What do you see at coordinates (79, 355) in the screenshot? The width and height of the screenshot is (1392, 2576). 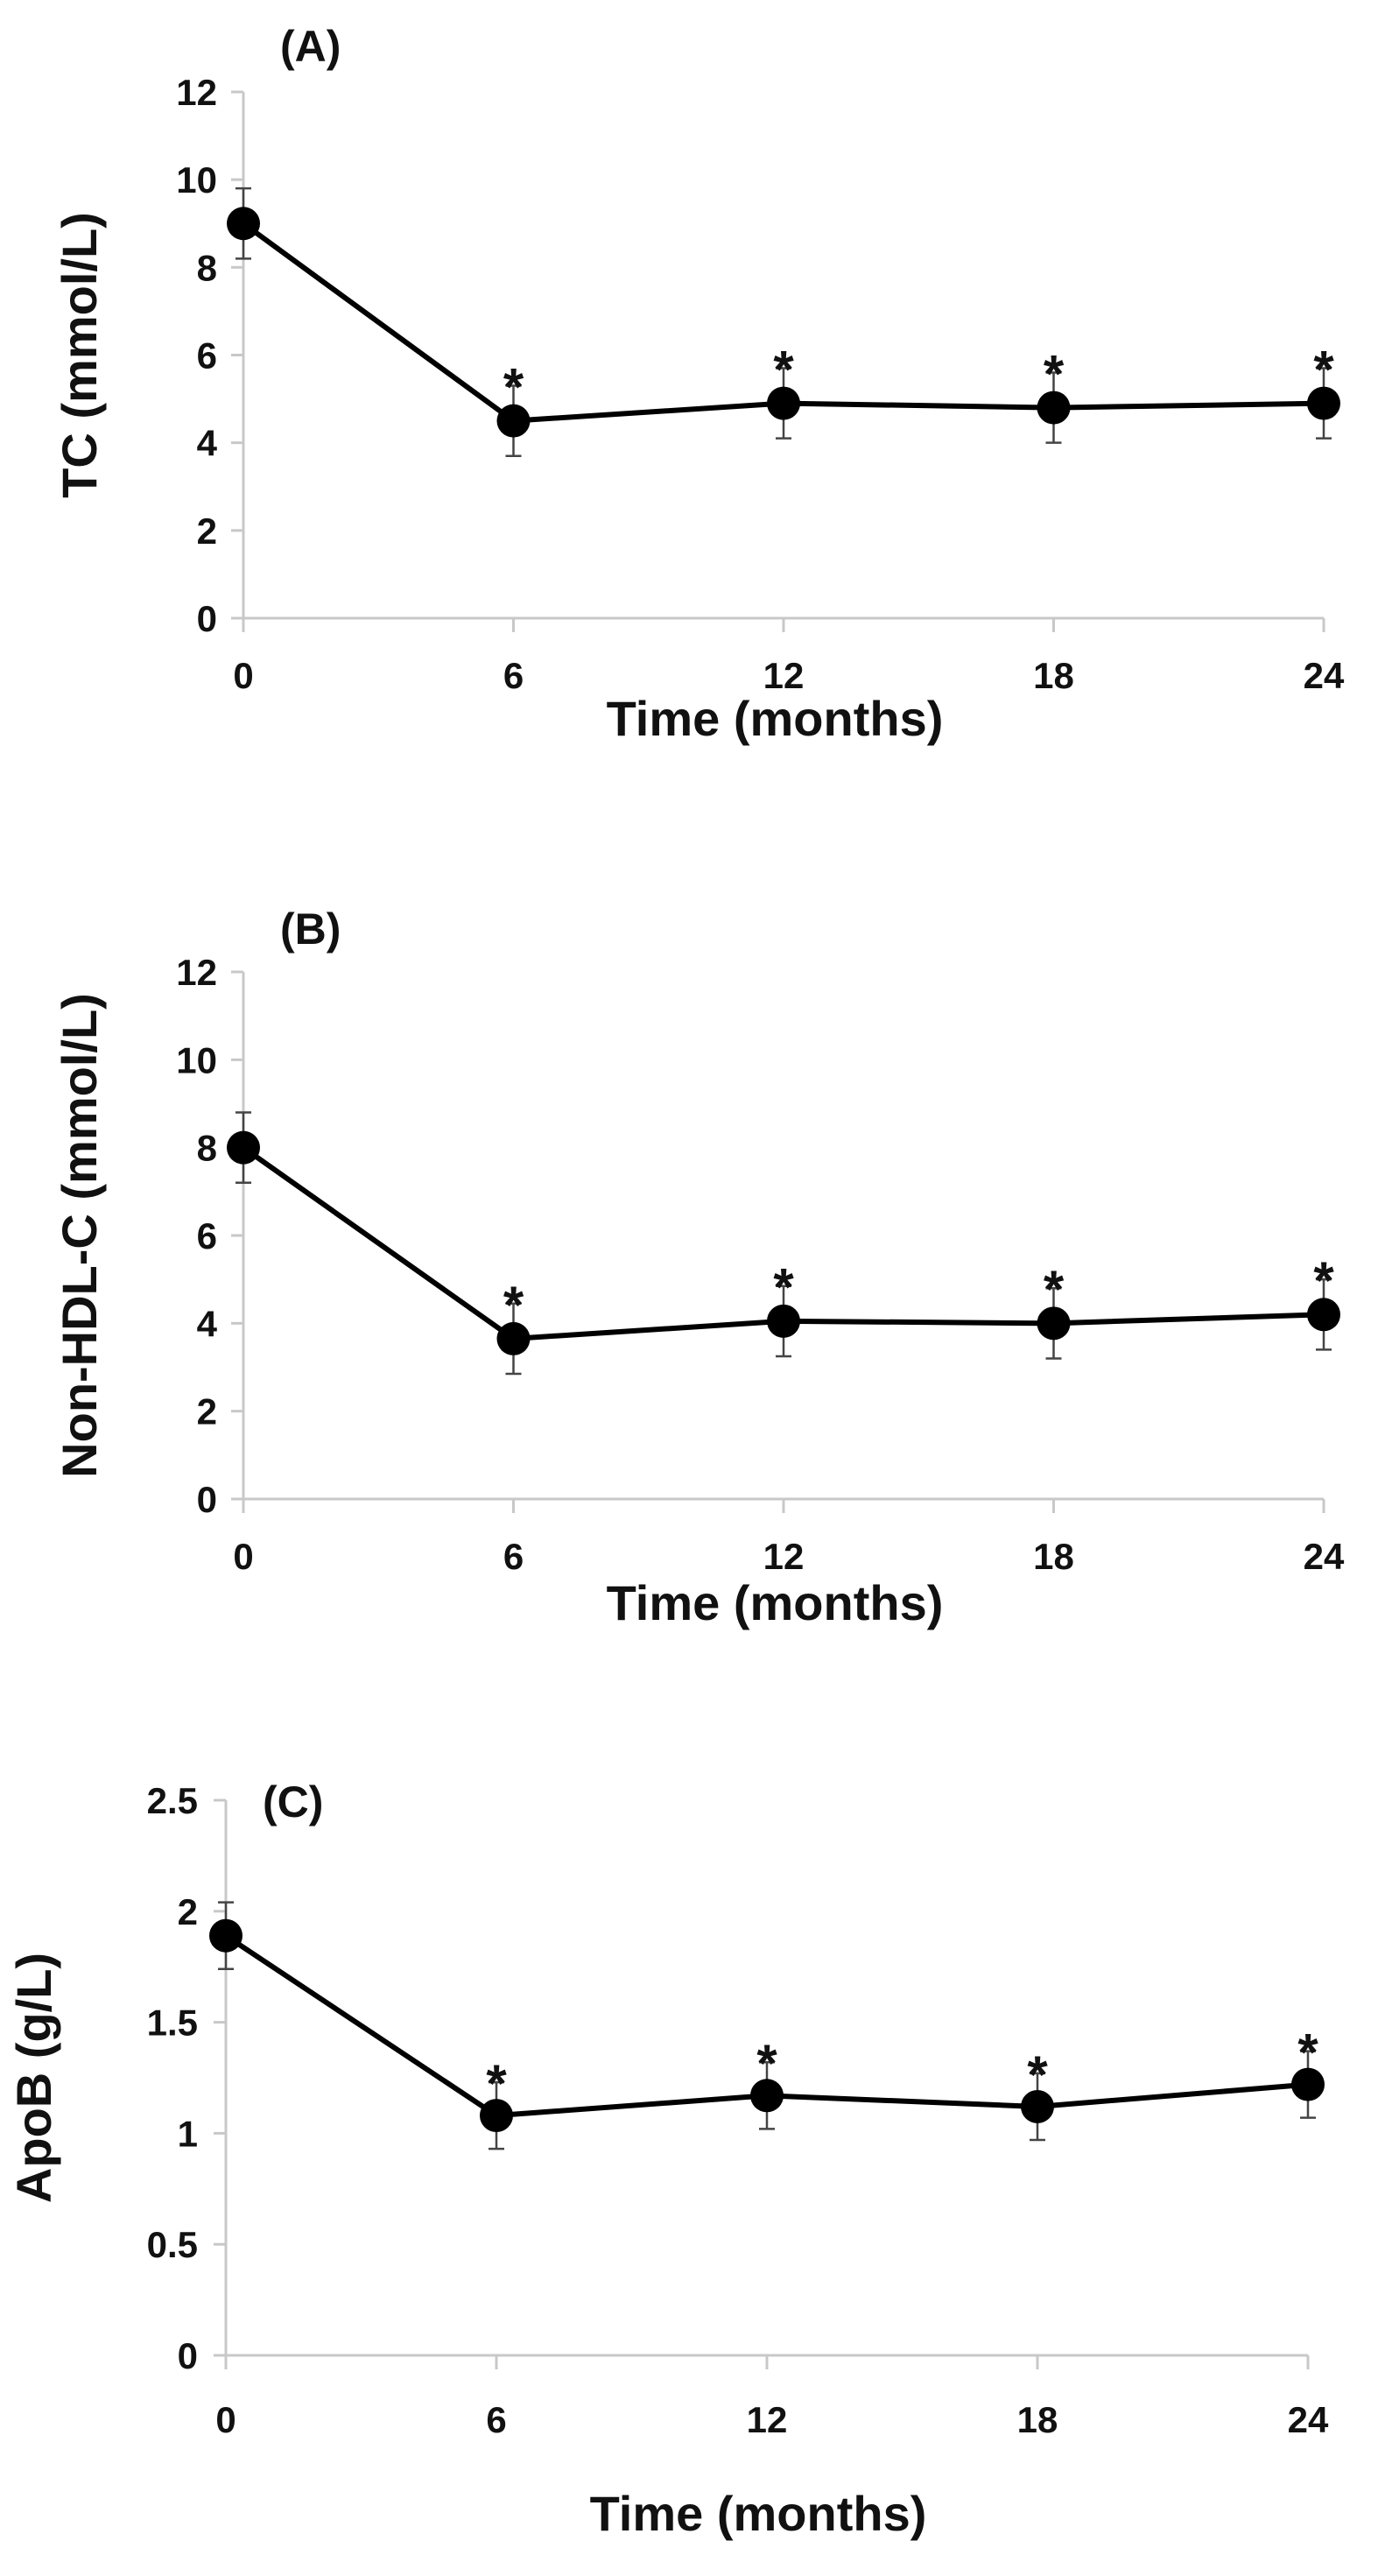 I see `y-axis-title: TC (mmol/L)` at bounding box center [79, 355].